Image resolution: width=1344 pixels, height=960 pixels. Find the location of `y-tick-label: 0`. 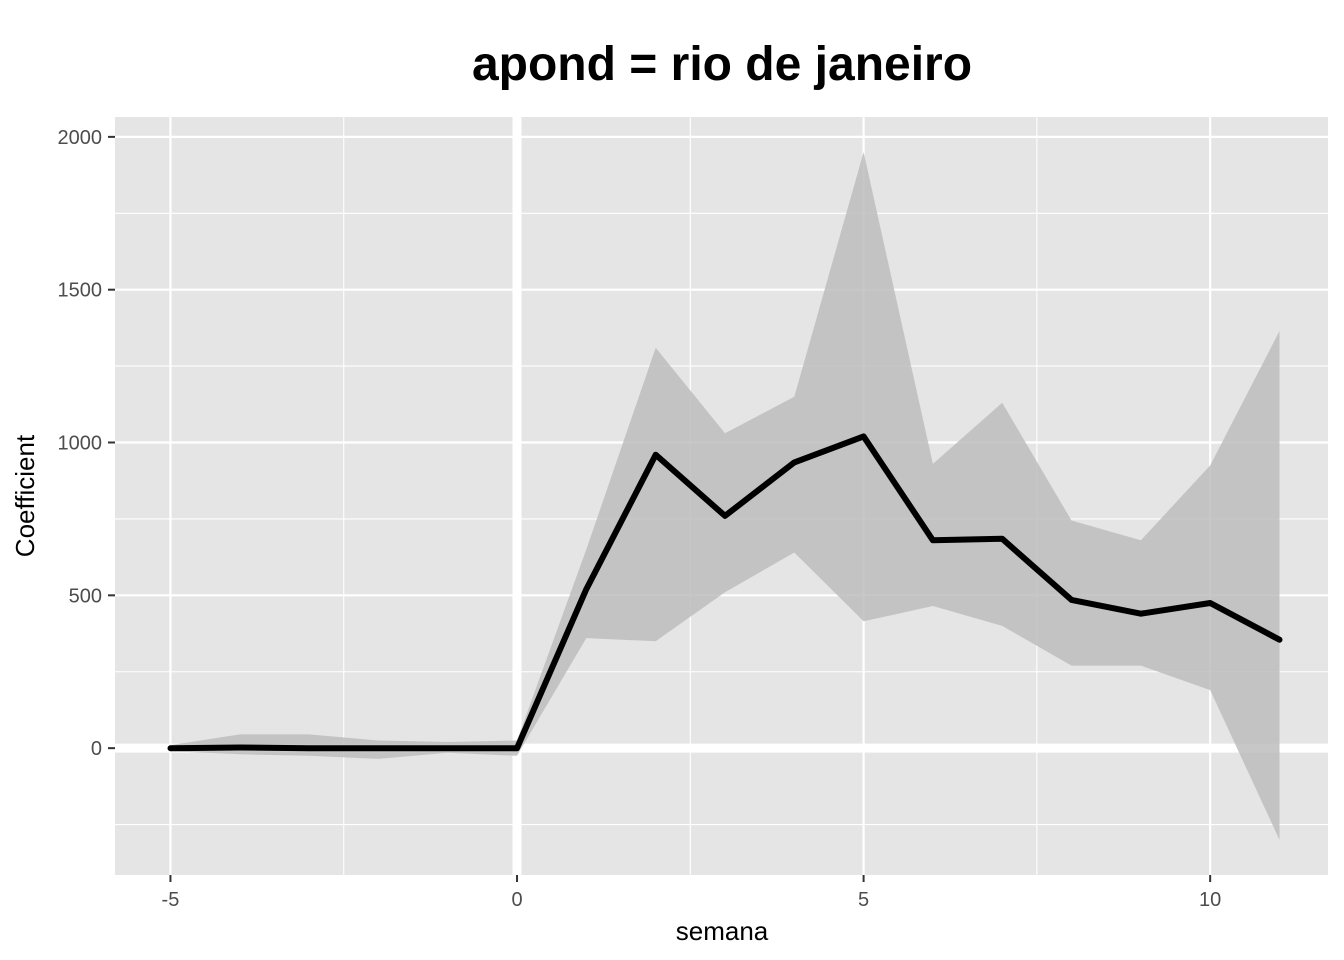

y-tick-label: 0 is located at coordinates (96, 749).